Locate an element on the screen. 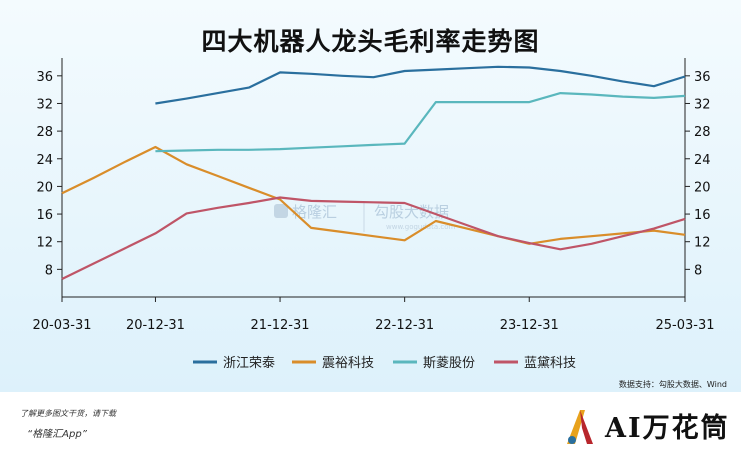 The width and height of the screenshot is (741, 454). footer-download-hint: 了解更多图文干货，请下载 is located at coordinates (68, 413).